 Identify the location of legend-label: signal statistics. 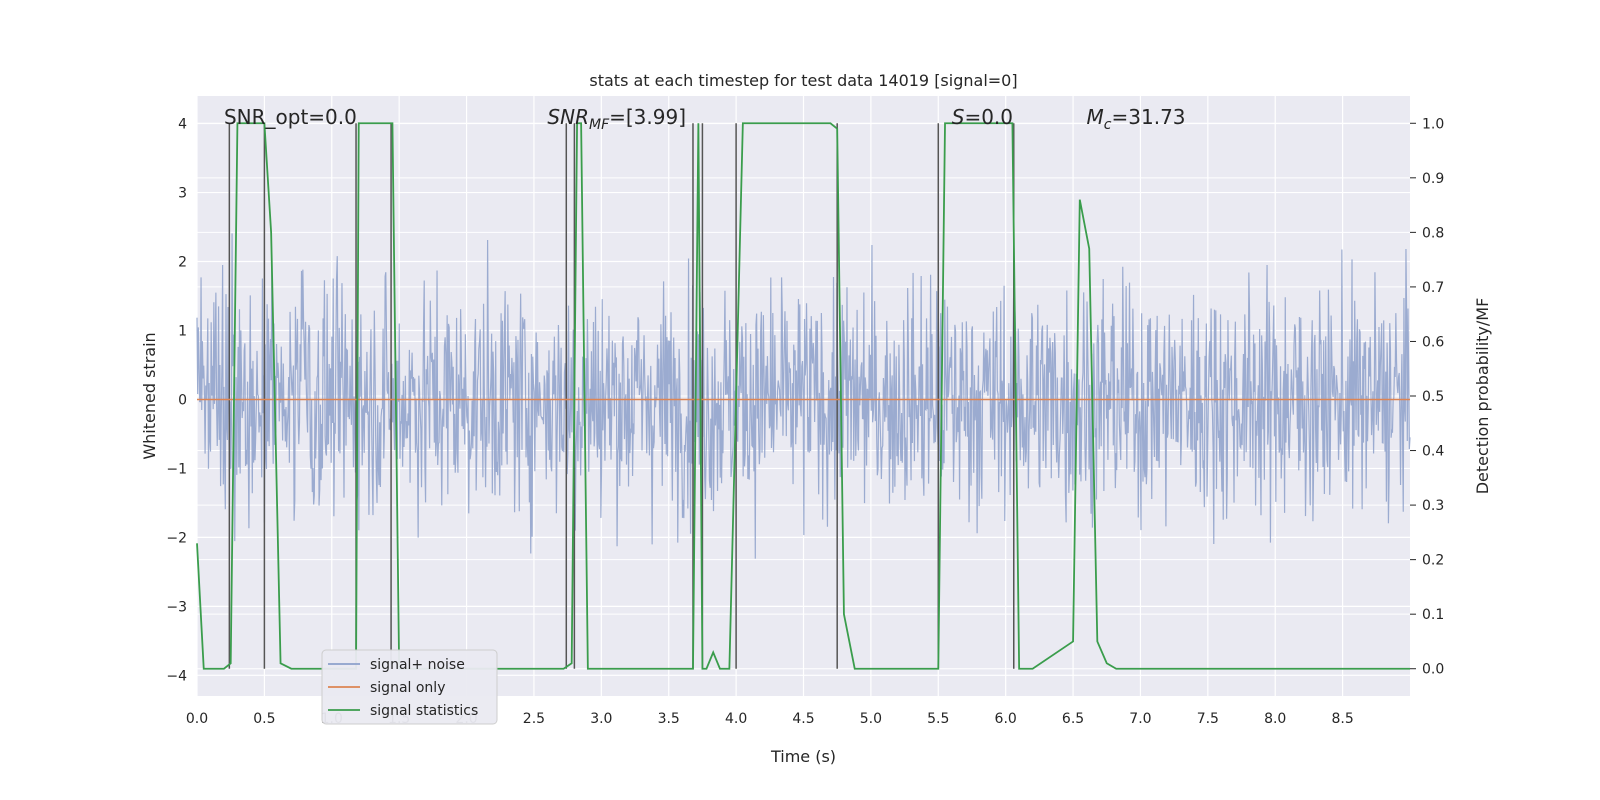
(424, 711).